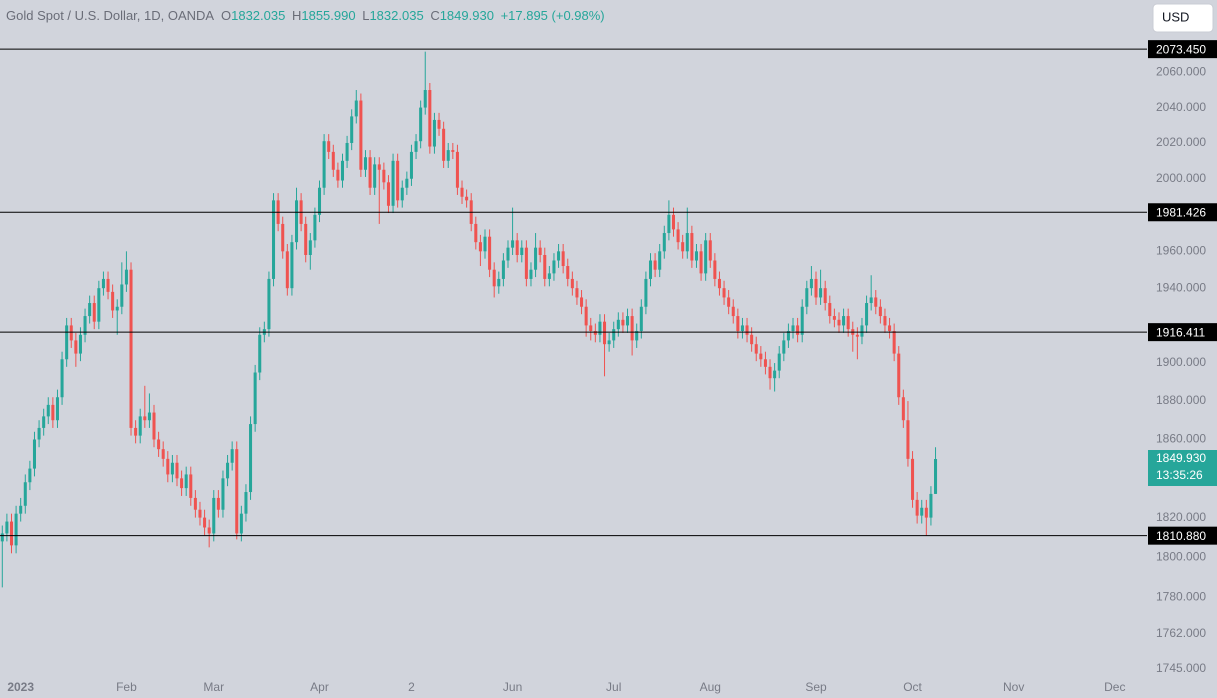 Image resolution: width=1217 pixels, height=698 pixels. Describe the element at coordinates (110, 15) in the screenshot. I see `symbol: Gold Spot / U.S. Dollar, 1D, OANDA` at that location.